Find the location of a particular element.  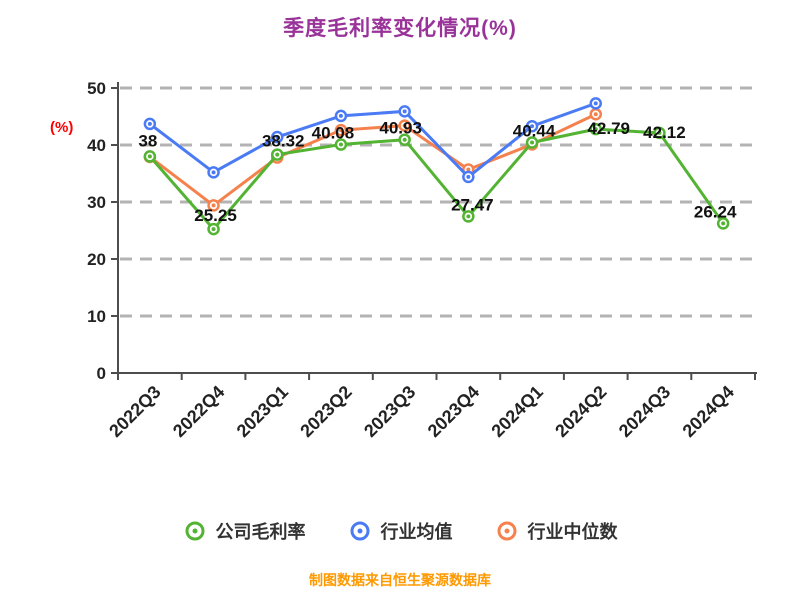

x-tick-label: 2024Q4 is located at coordinates (708, 411).